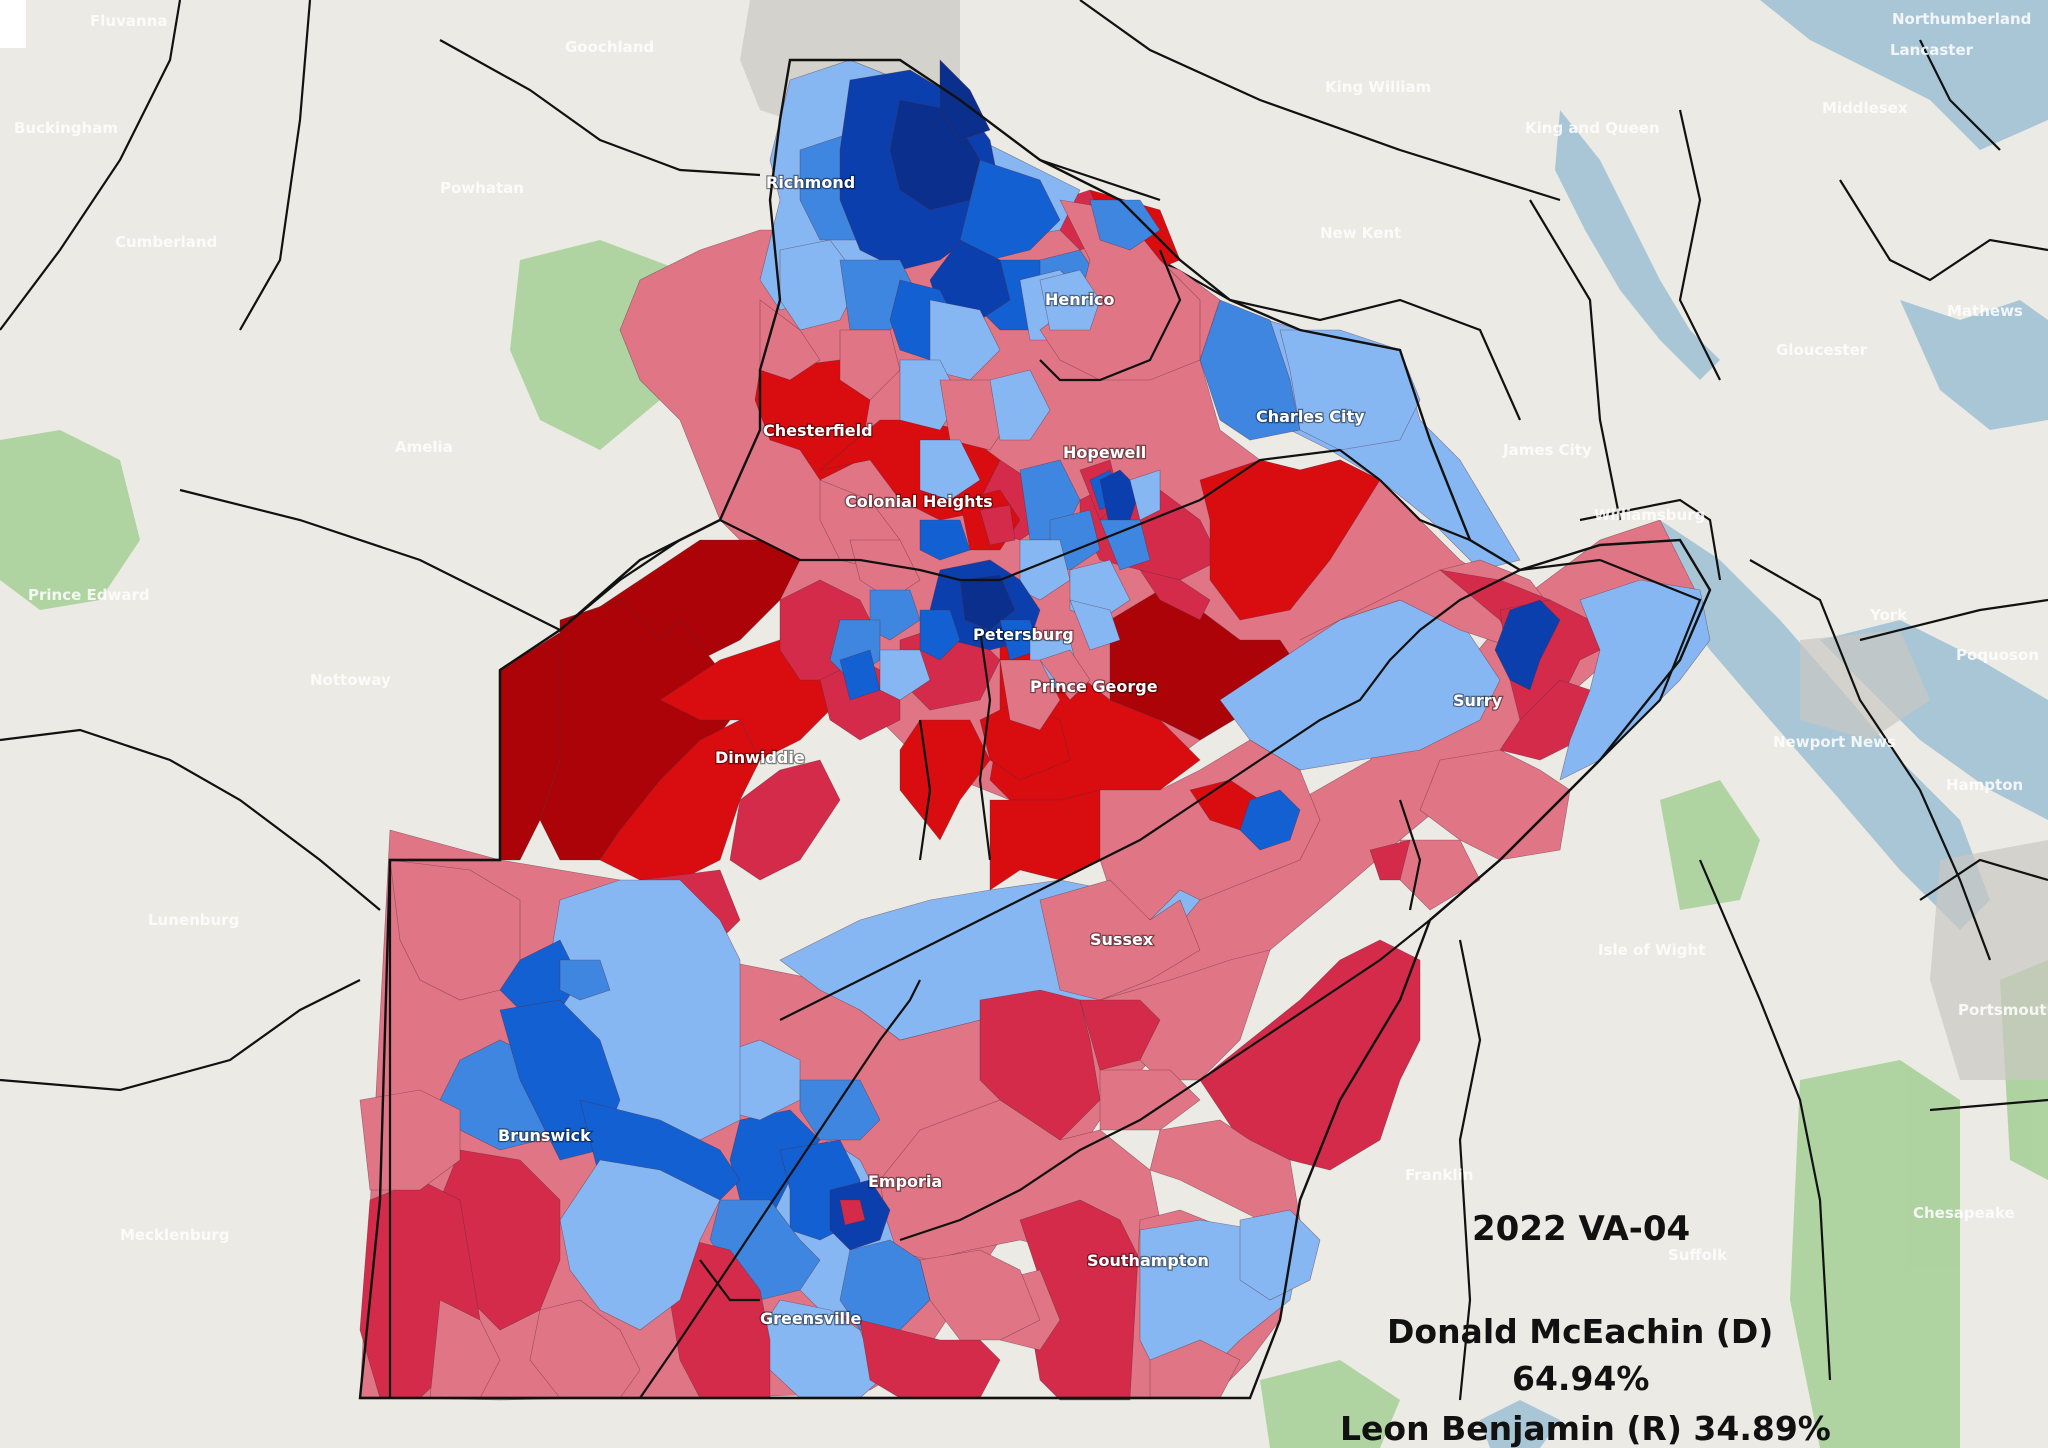  What do you see at coordinates (811, 1318) in the screenshot?
I see `label-greensville: Greensville` at bounding box center [811, 1318].